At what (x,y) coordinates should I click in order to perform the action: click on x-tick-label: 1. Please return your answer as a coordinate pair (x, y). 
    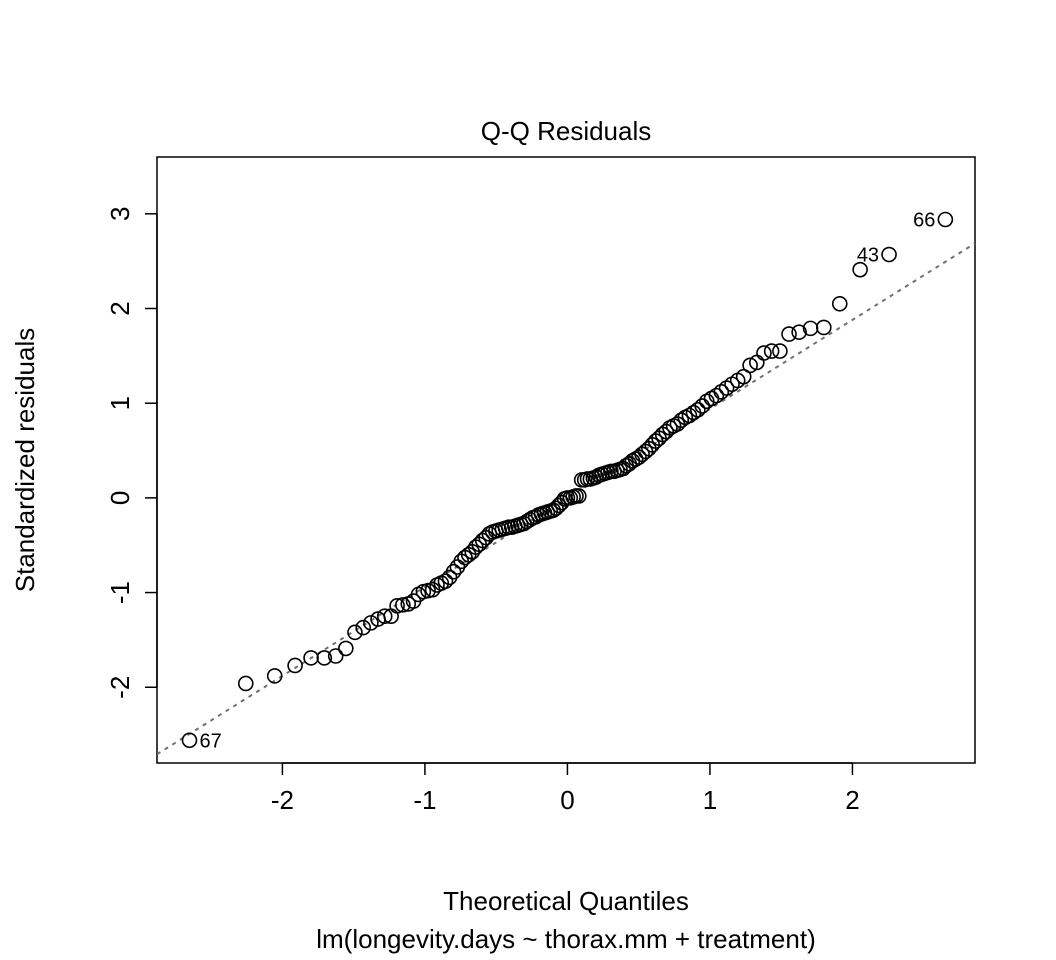
    Looking at the image, I should click on (710, 800).